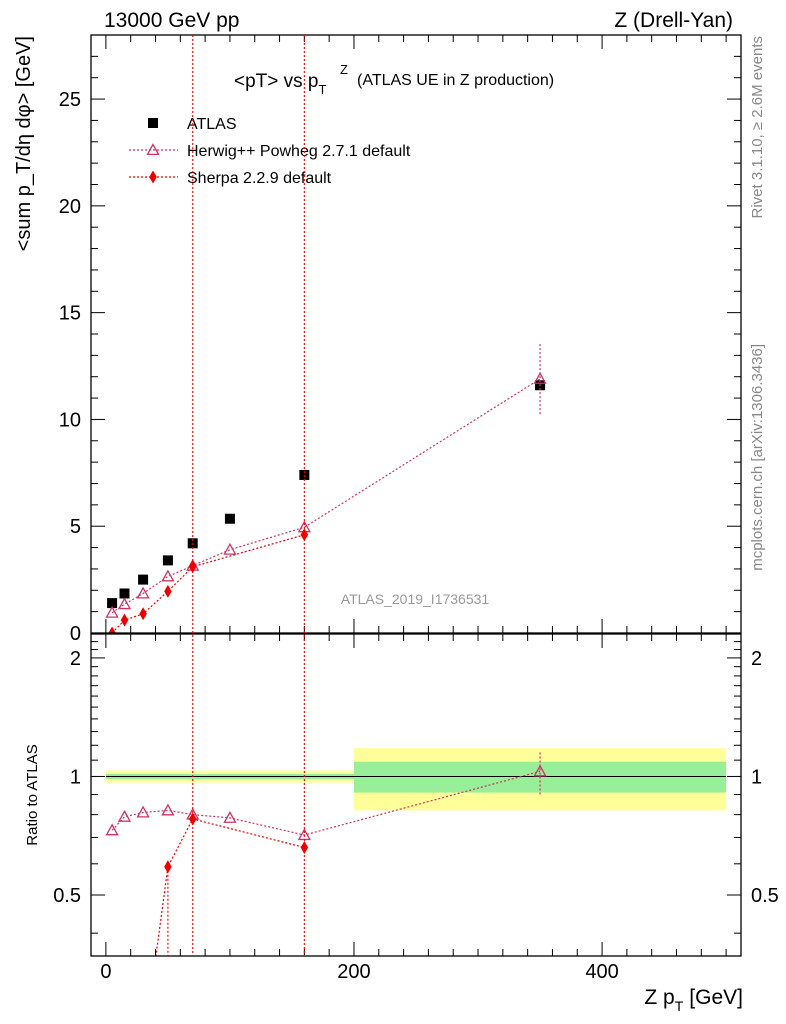 The image size is (786, 1024). I want to click on ratio-y-label: Ratio to ATLAS, so click(32, 794).